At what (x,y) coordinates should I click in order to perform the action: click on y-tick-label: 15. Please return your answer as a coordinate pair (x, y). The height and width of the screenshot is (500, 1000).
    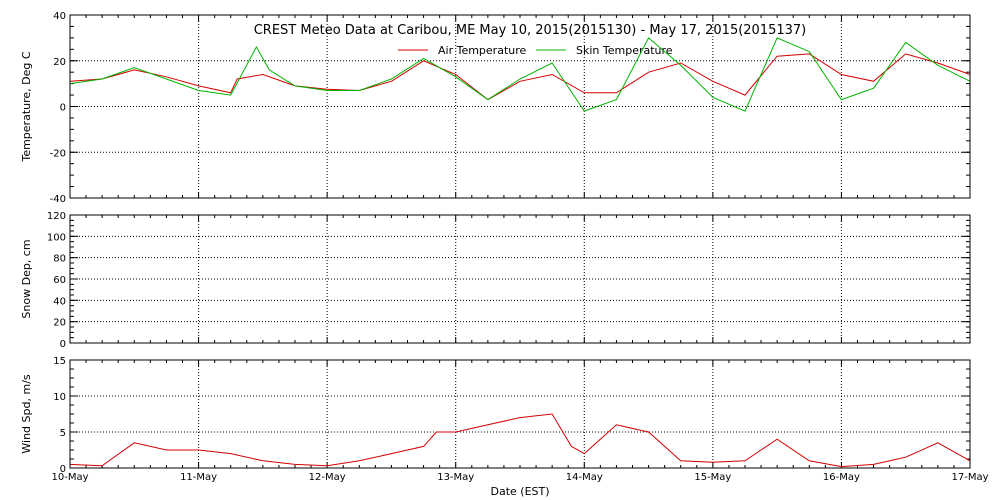
    Looking at the image, I should click on (59, 361).